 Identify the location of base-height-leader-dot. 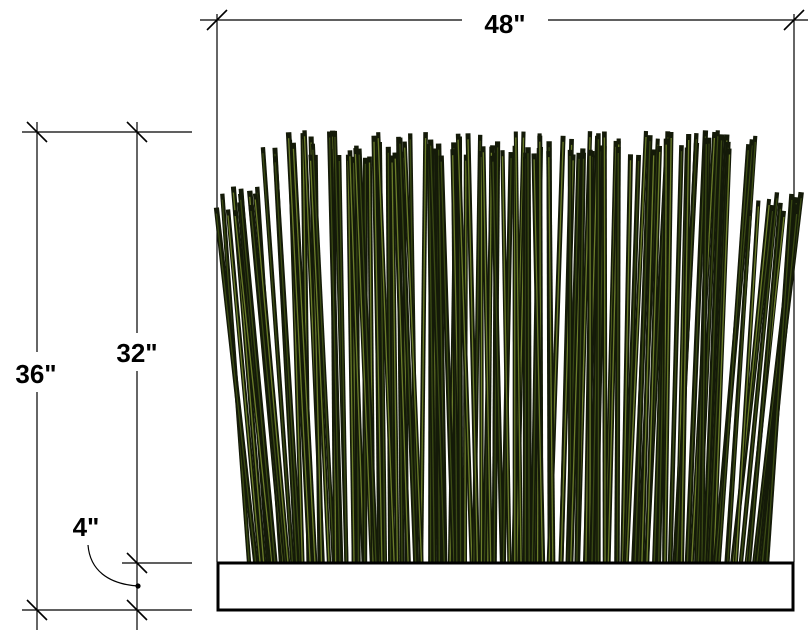
(138, 586).